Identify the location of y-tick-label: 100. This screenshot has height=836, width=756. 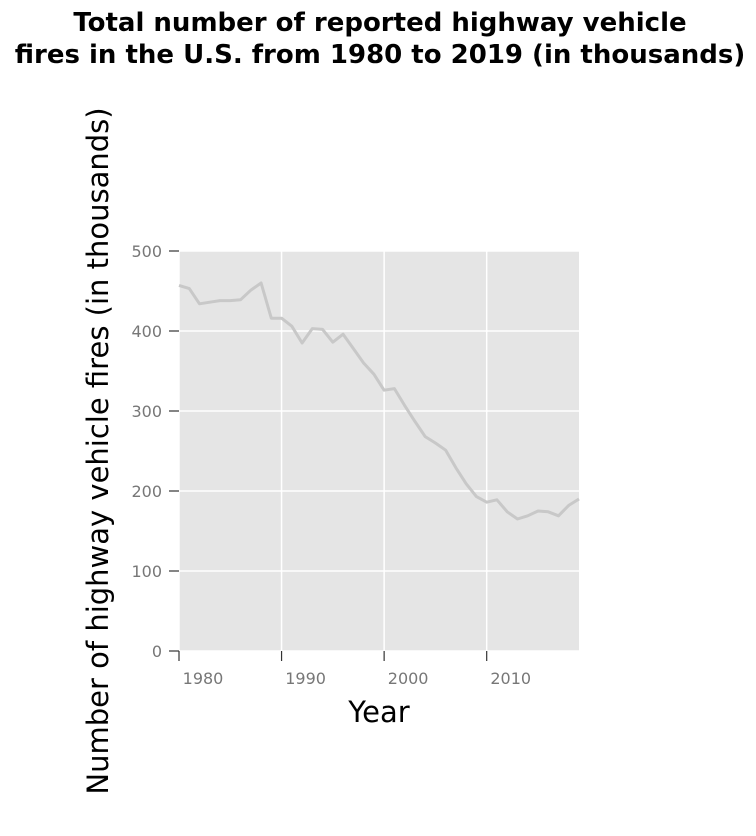
(146, 571).